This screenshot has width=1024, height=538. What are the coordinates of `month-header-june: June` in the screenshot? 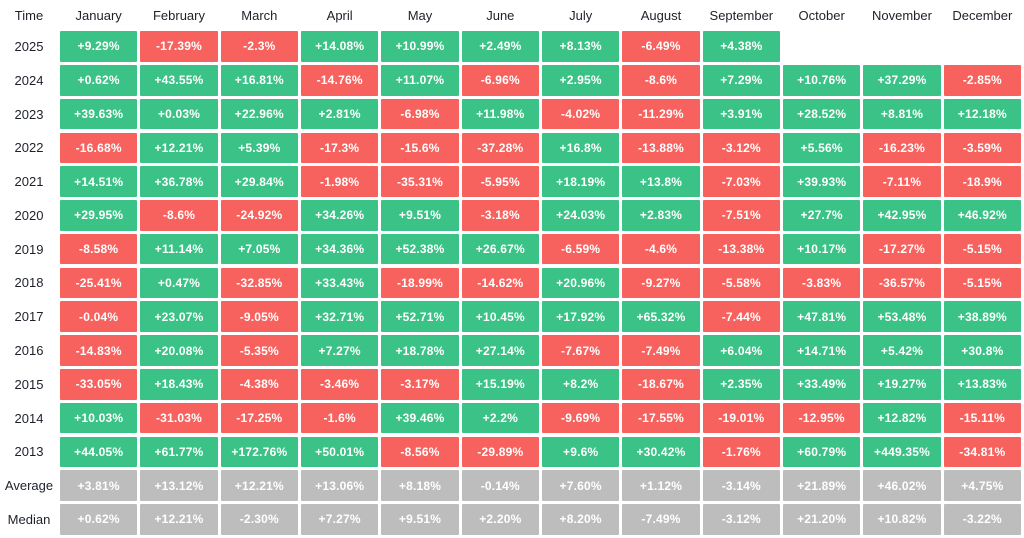 It's located at (500, 15).